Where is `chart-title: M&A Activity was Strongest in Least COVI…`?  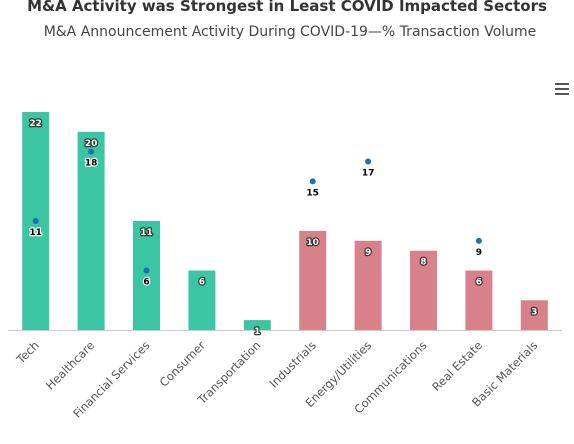
chart-title: M&A Activity was Strongest in Least COVI… is located at coordinates (287, 7).